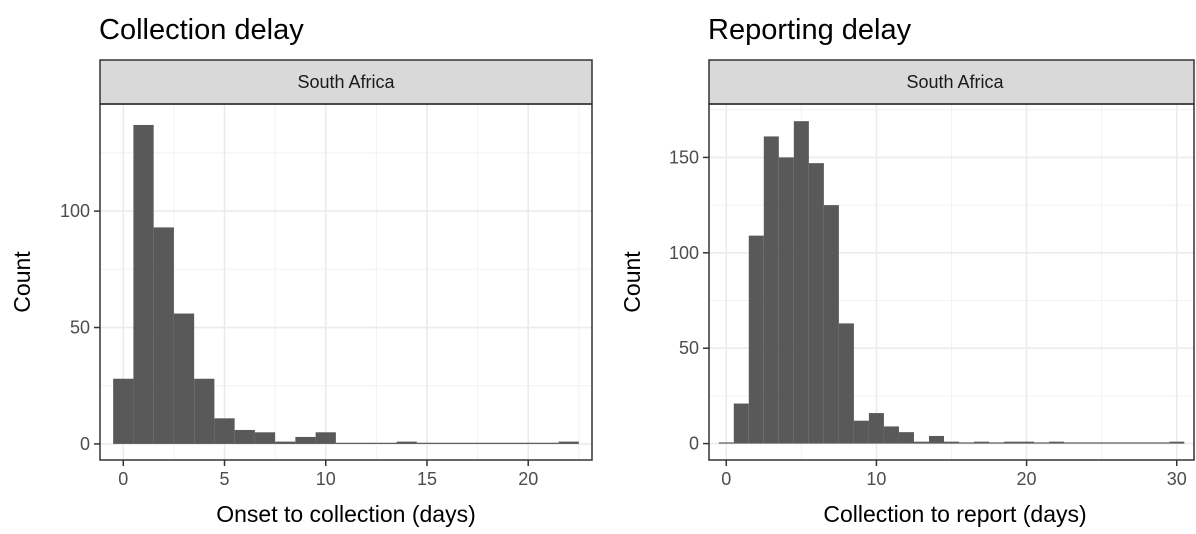 The image size is (1196, 534). I want to click on chart-title: Reporting delay, so click(810, 30).